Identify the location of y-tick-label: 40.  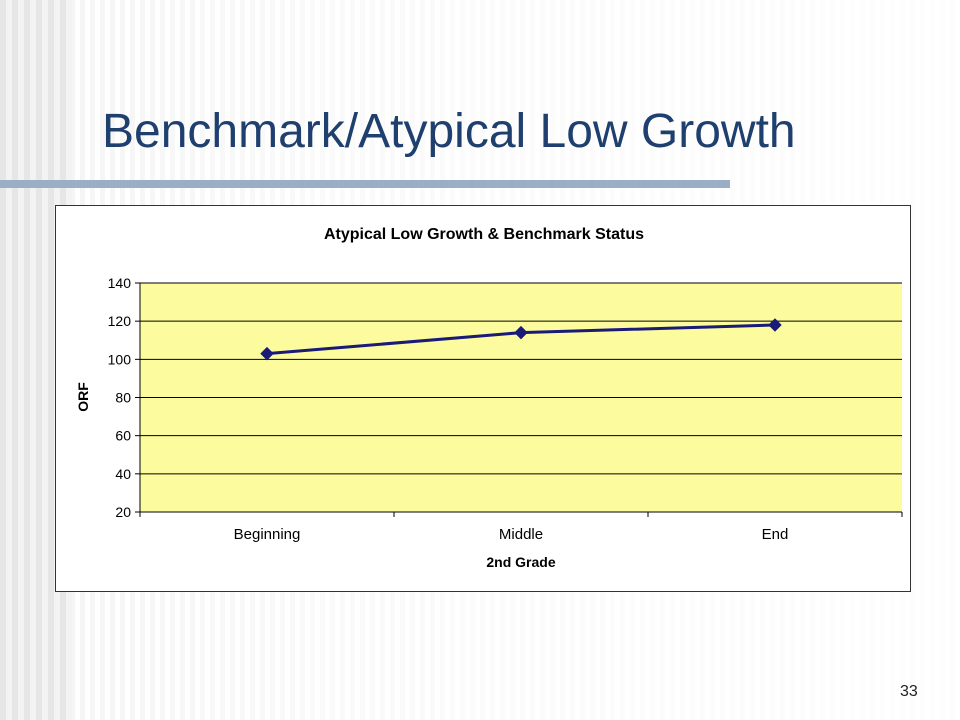
(123, 474).